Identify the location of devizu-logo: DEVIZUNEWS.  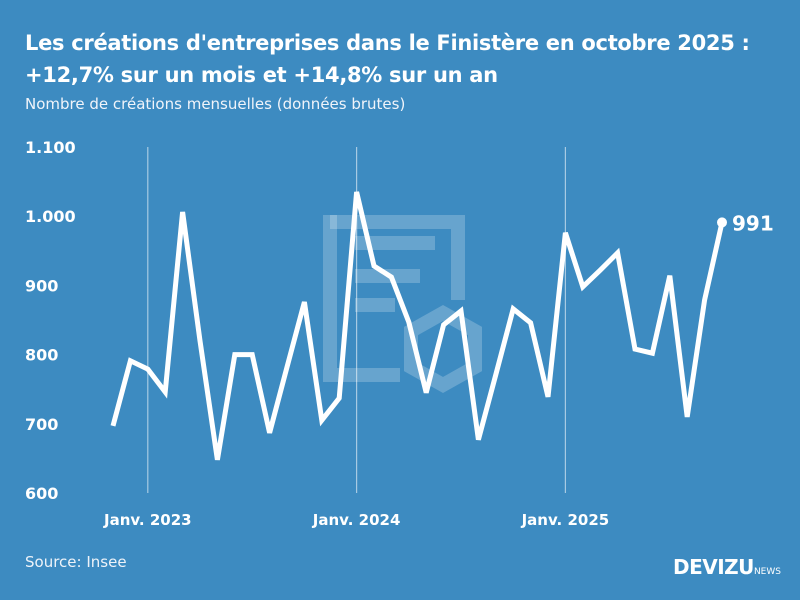
(727, 567).